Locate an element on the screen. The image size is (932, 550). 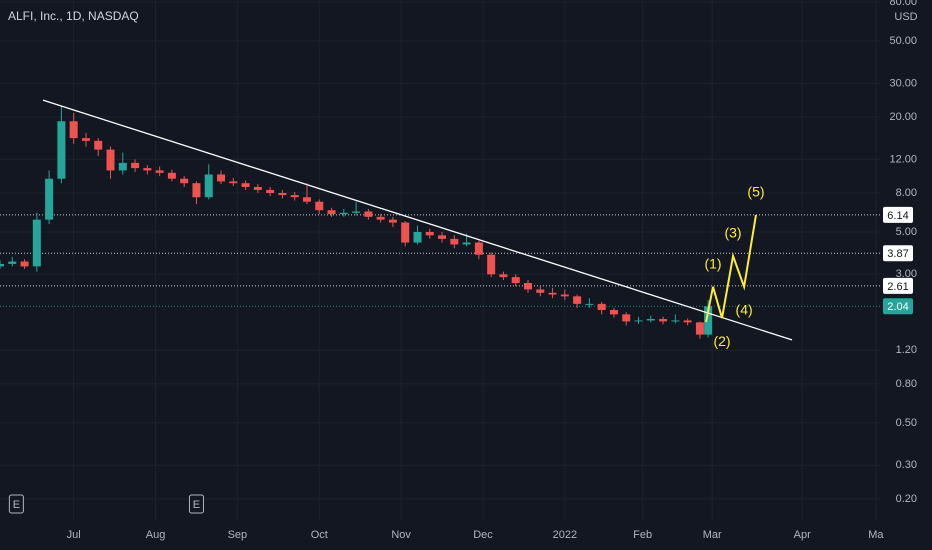
wave-label: (5) is located at coordinates (755, 192).